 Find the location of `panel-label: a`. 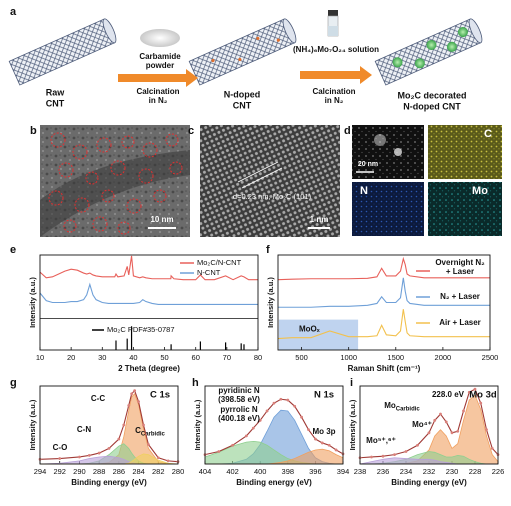

panel-label: a is located at coordinates (13, 12).